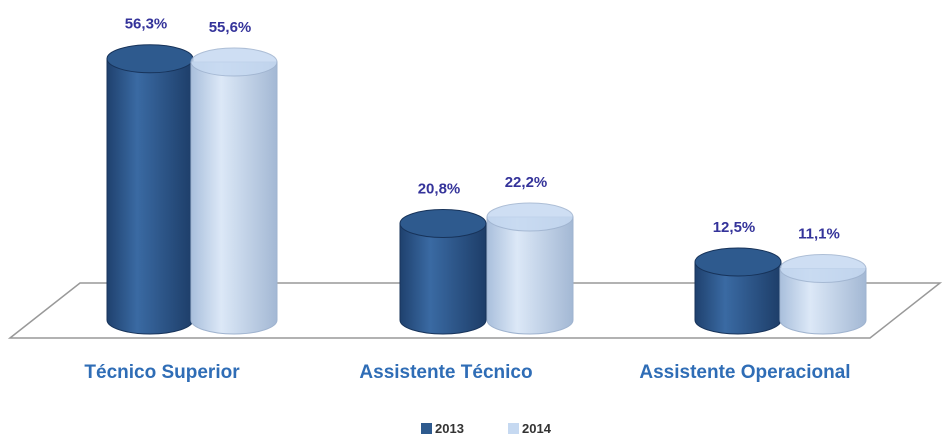 The width and height of the screenshot is (948, 437). I want to click on x-tick-label: Assistente Técnico, so click(445, 372).